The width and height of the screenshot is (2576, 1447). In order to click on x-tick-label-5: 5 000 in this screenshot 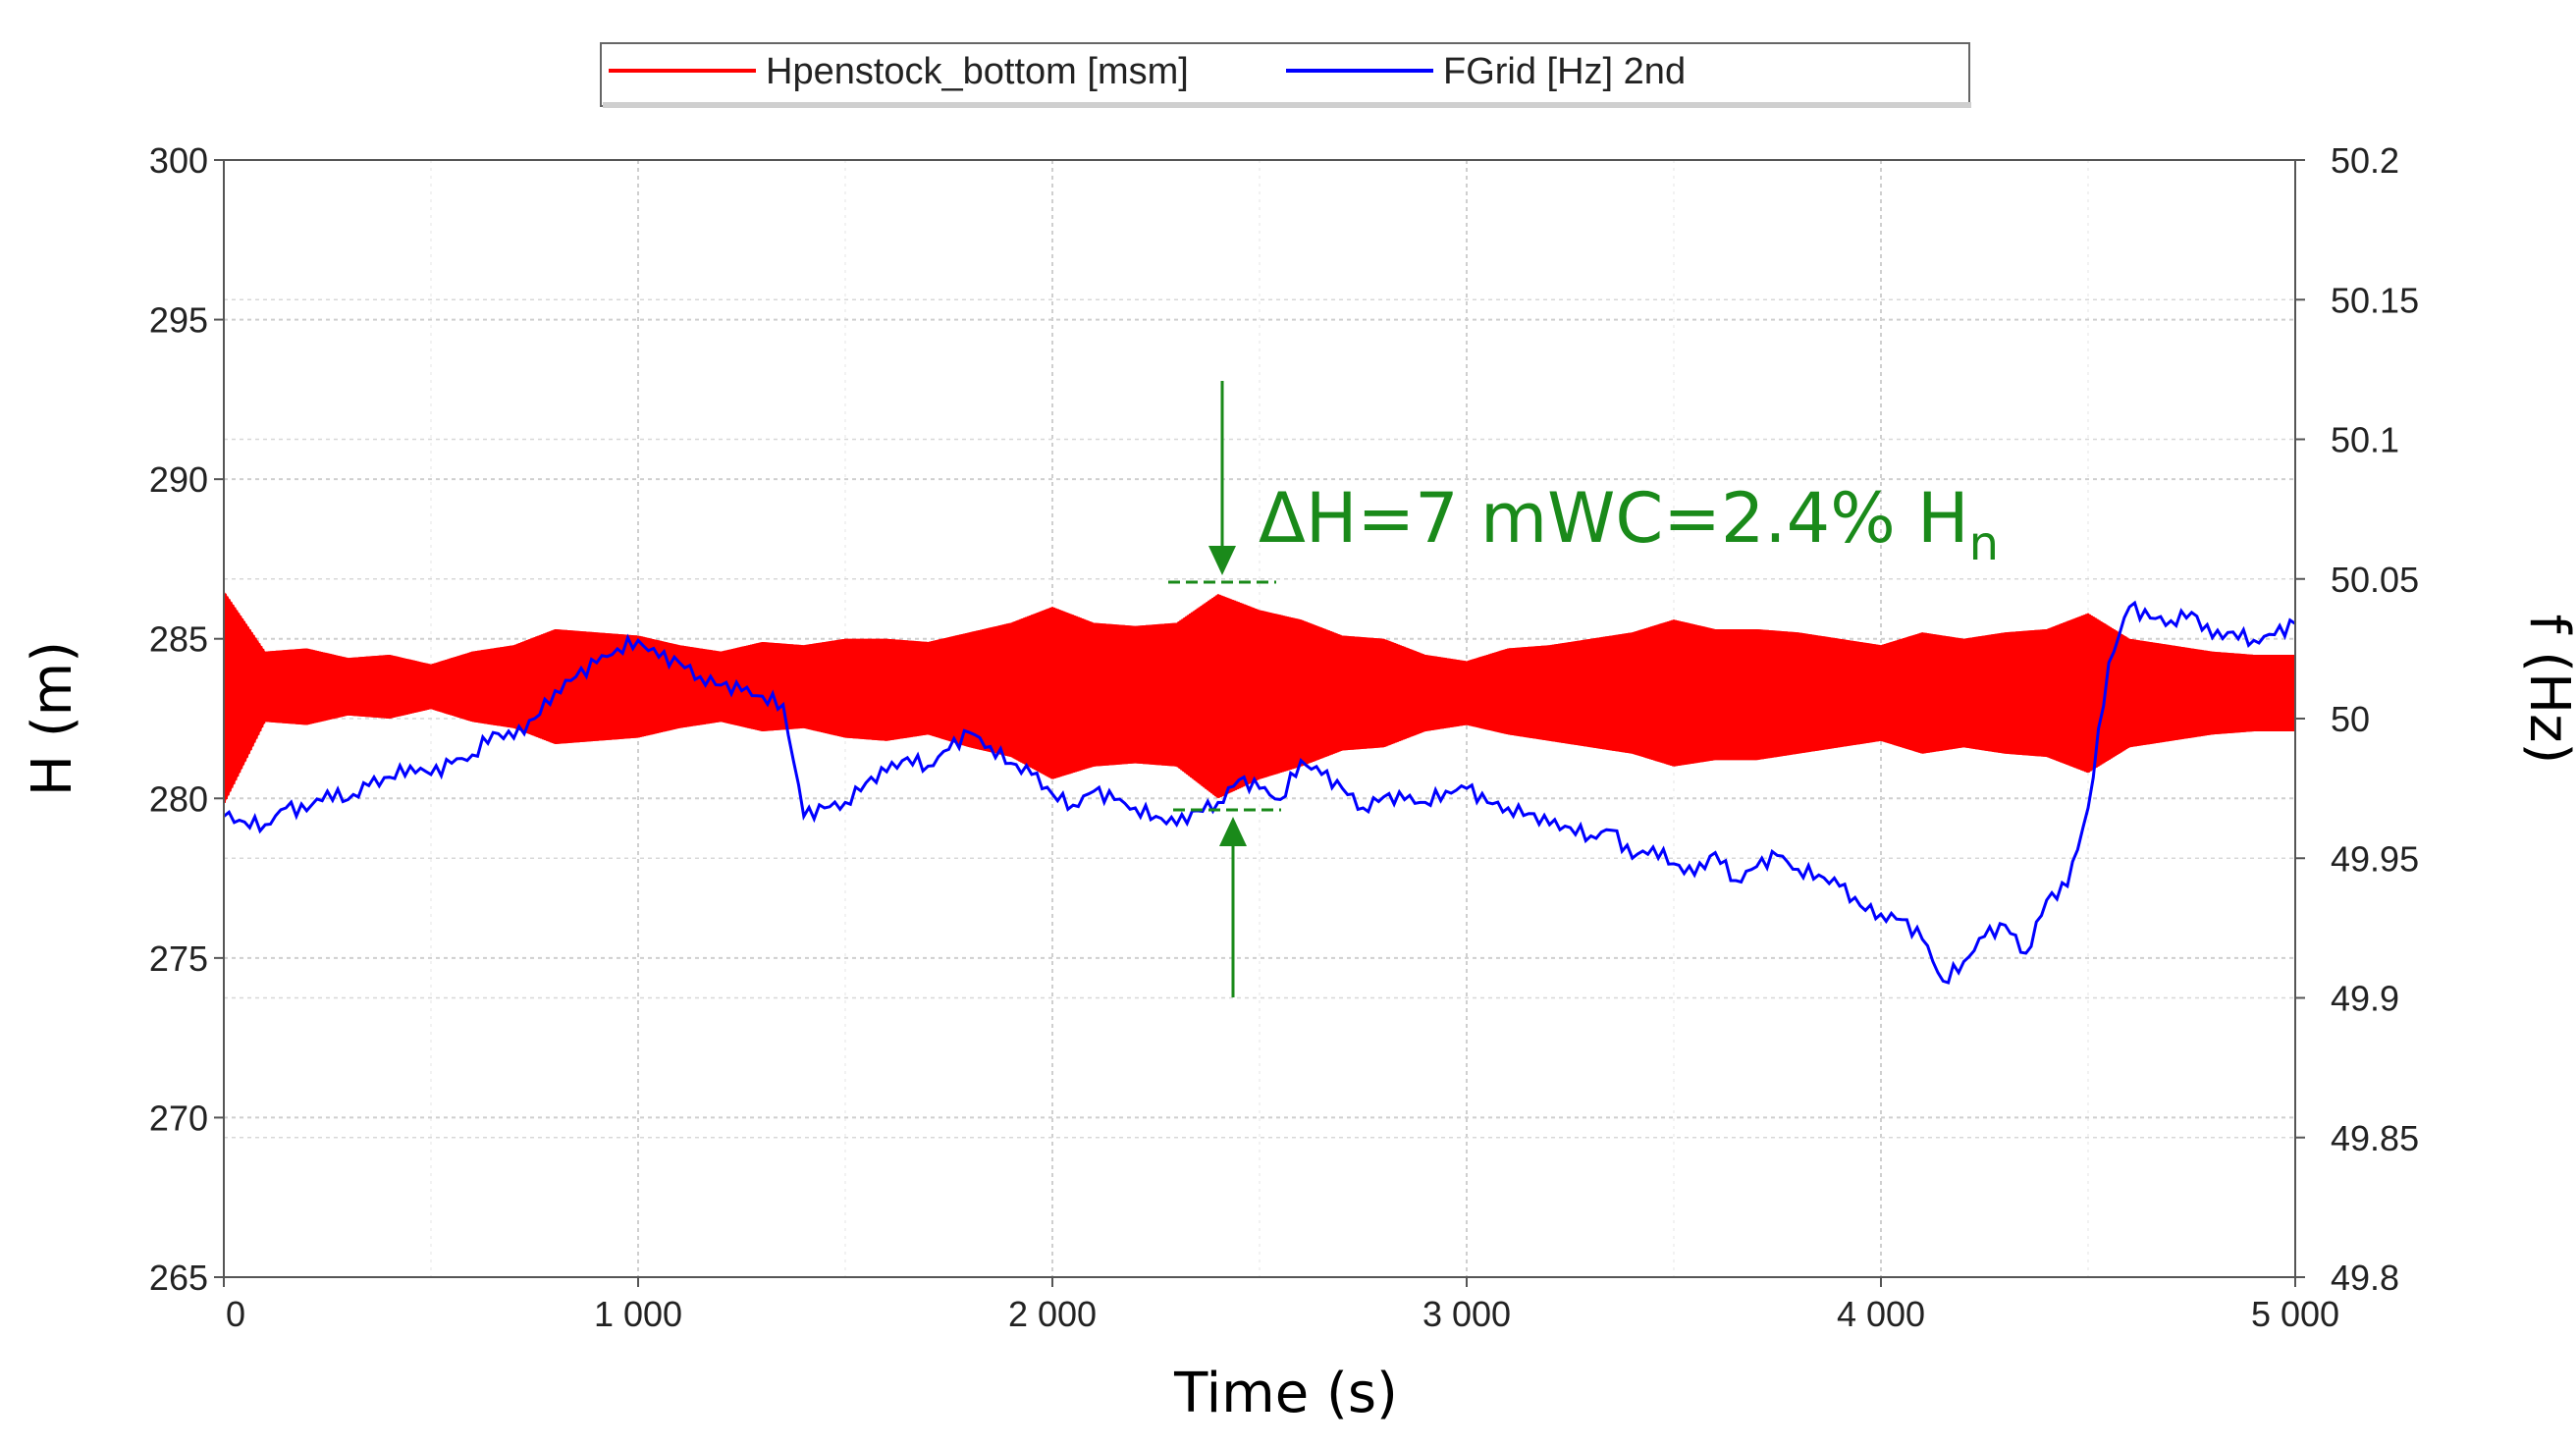, I will do `click(2295, 1314)`.